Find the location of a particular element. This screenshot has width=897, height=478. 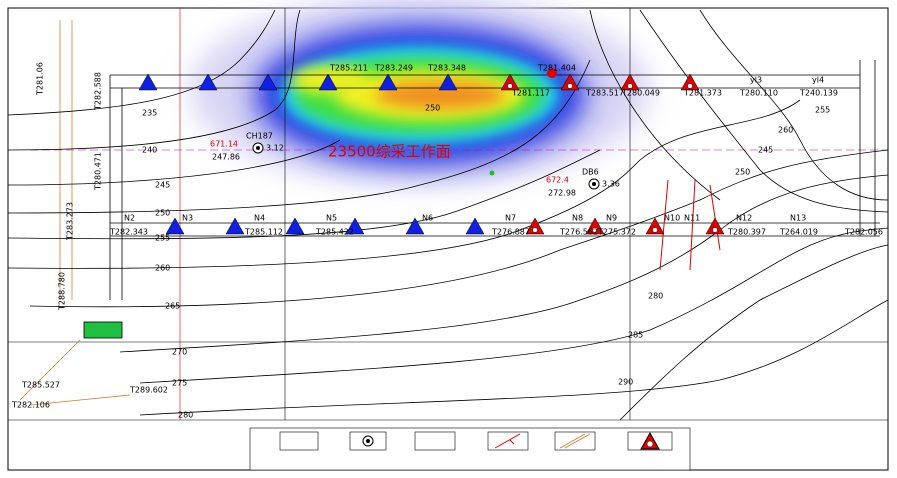

contour-label: 275 is located at coordinates (179, 383).